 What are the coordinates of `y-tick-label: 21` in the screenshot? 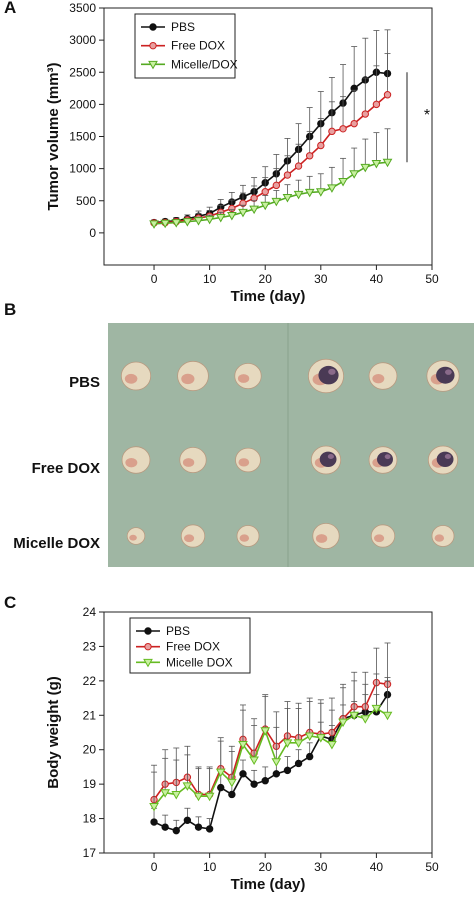 It's located at (90, 715).